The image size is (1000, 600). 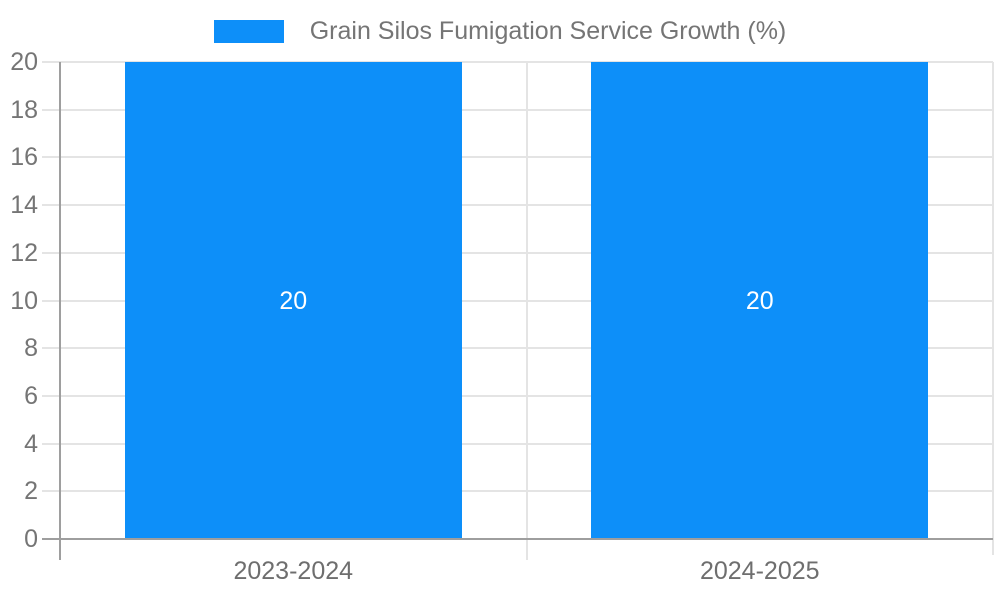 I want to click on y-axis-tick-label: 0, so click(x=31, y=539).